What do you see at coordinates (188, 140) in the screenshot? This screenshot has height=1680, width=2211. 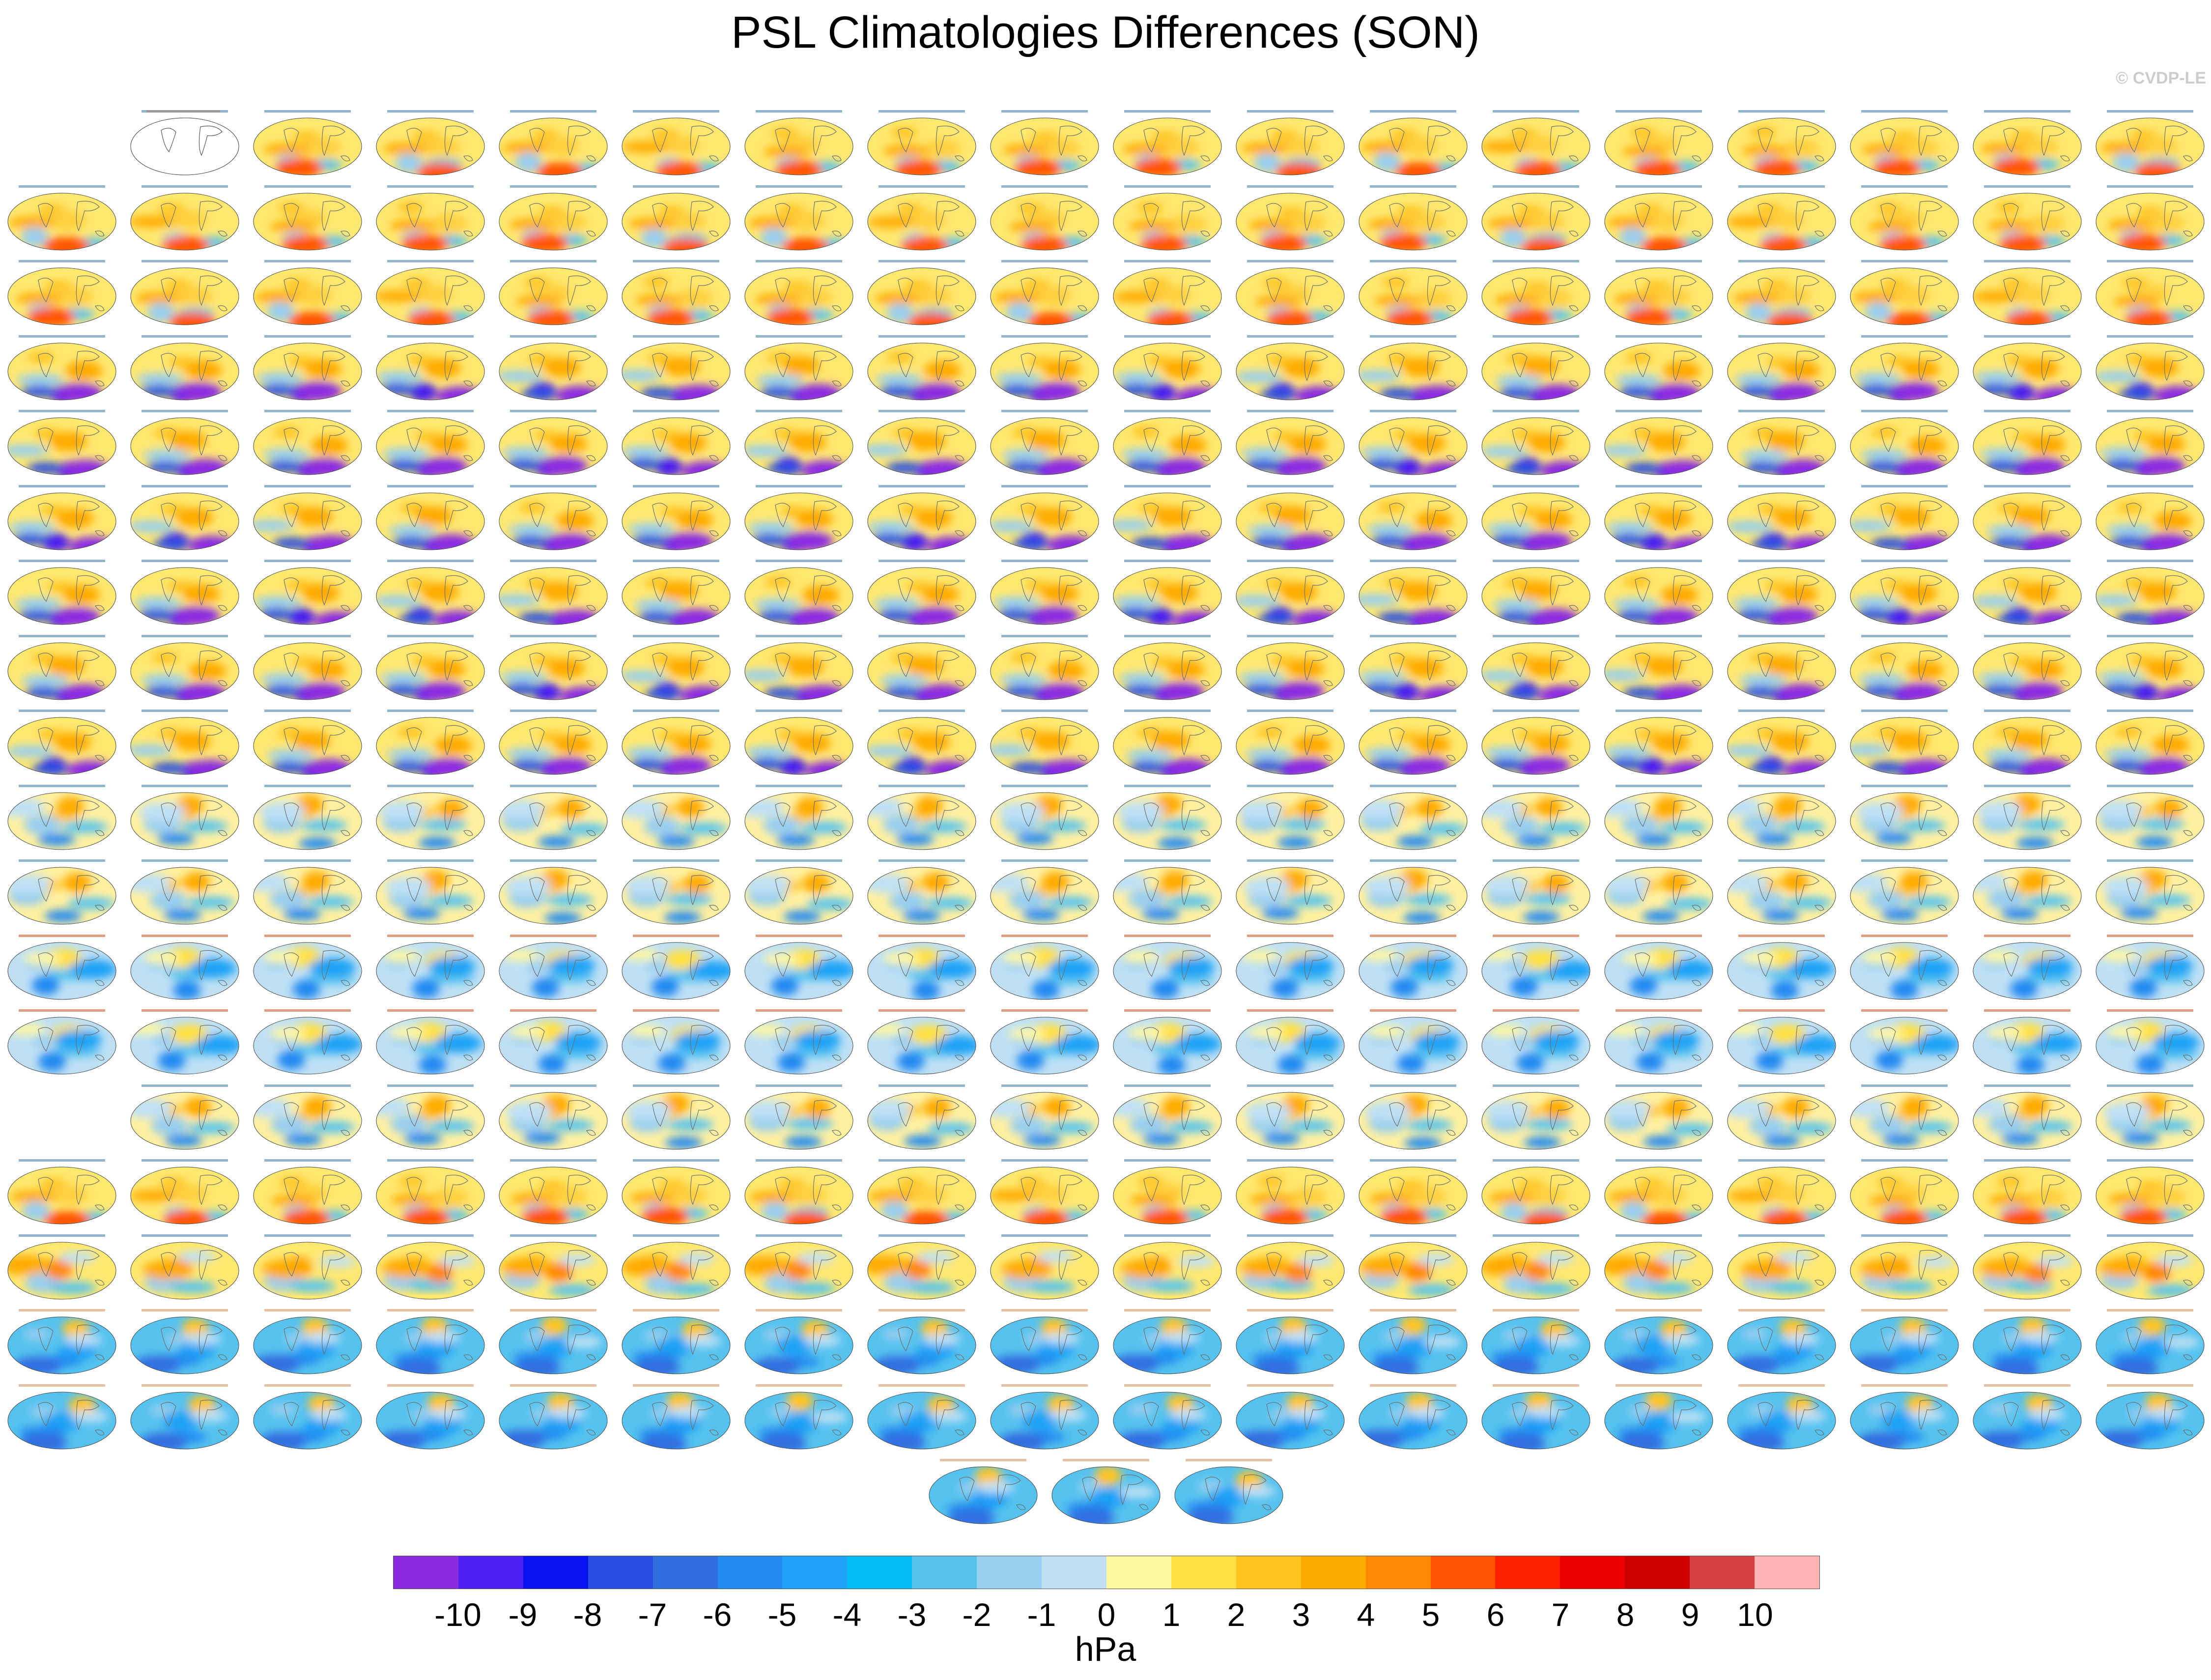 I see `reference-map-panel` at bounding box center [188, 140].